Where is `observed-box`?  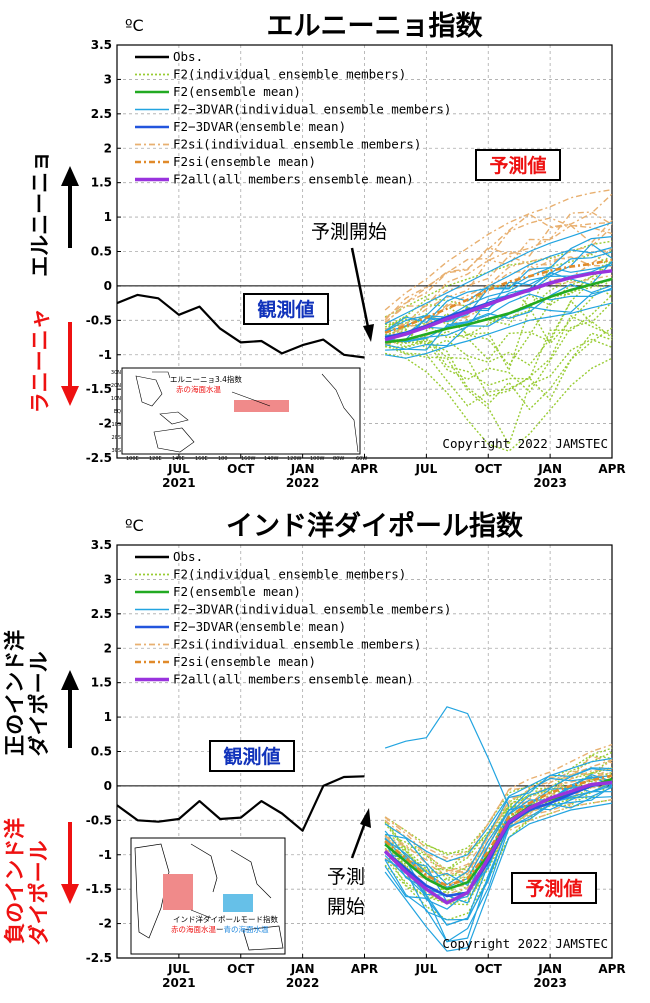
observed-box is located at coordinates (286, 309).